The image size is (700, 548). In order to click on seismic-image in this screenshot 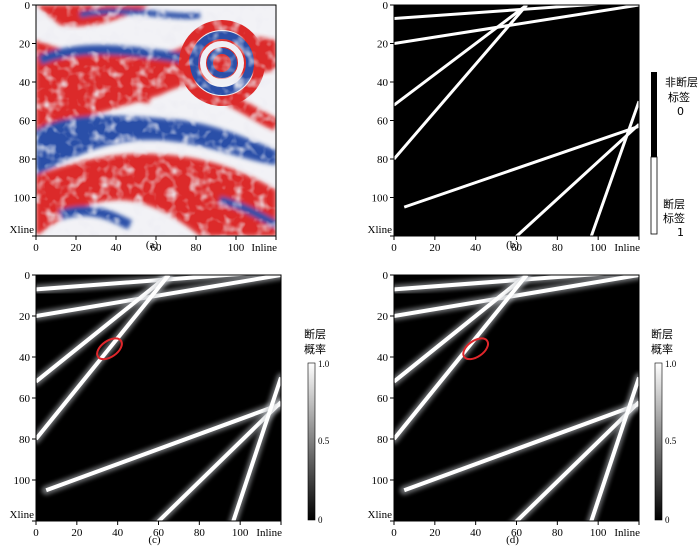, I will do `click(156, 120)`.